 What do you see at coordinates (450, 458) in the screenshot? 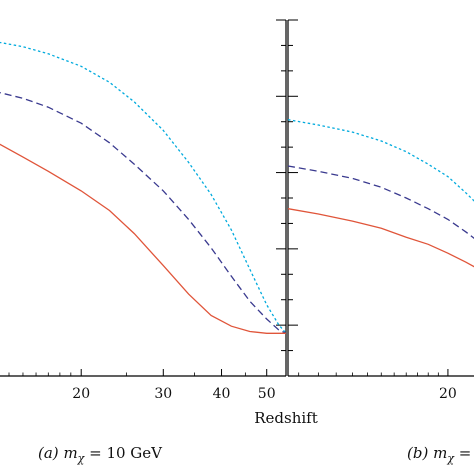
I see `panel-b-caption-sub: χ` at bounding box center [450, 458].